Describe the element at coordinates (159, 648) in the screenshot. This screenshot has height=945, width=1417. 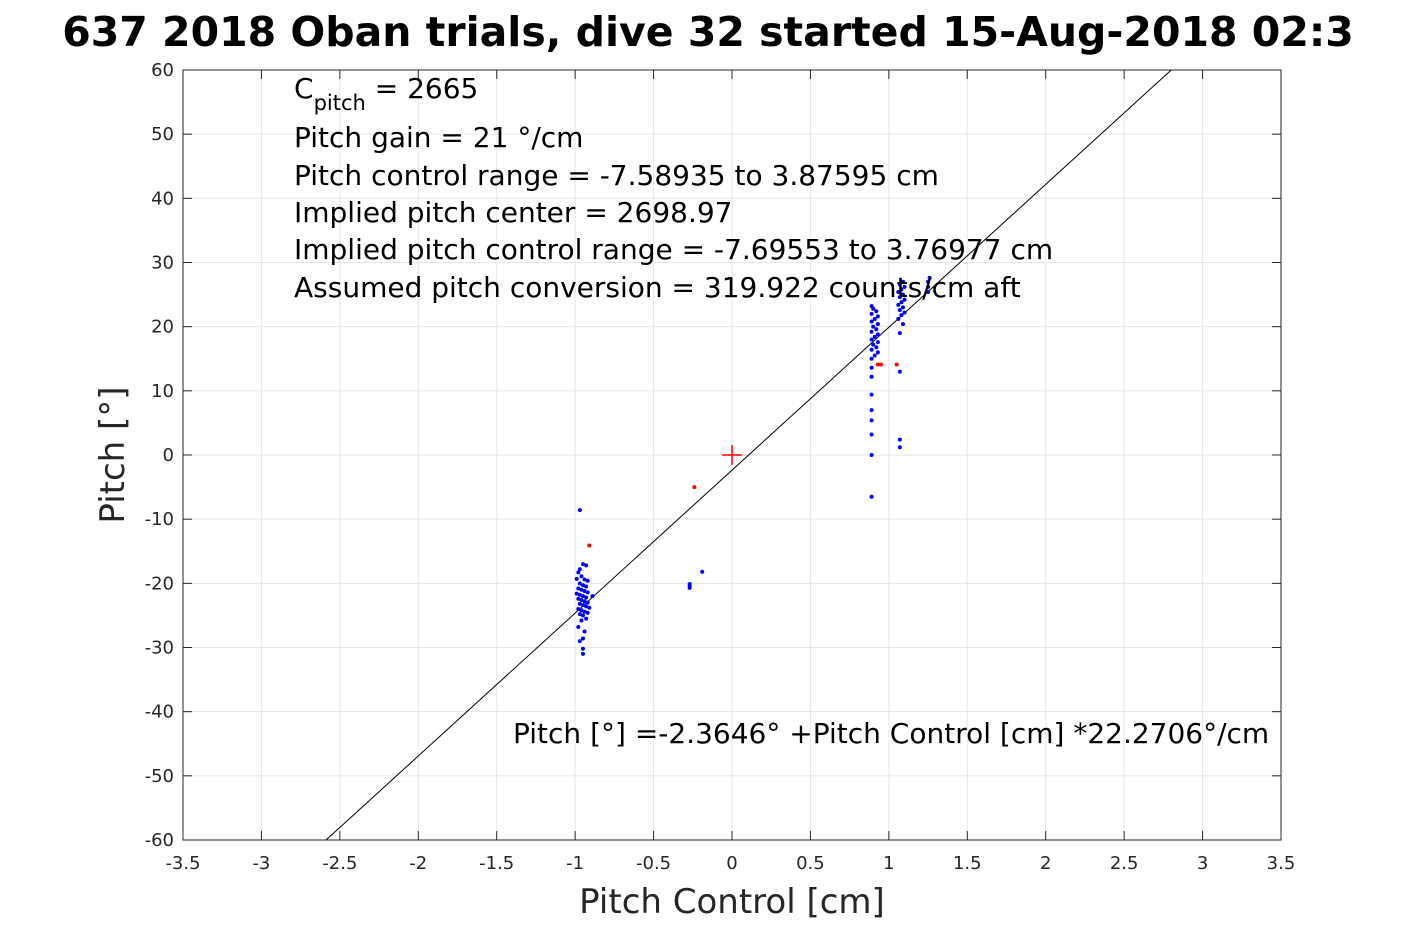
I see `y-tick-label: -30` at that location.